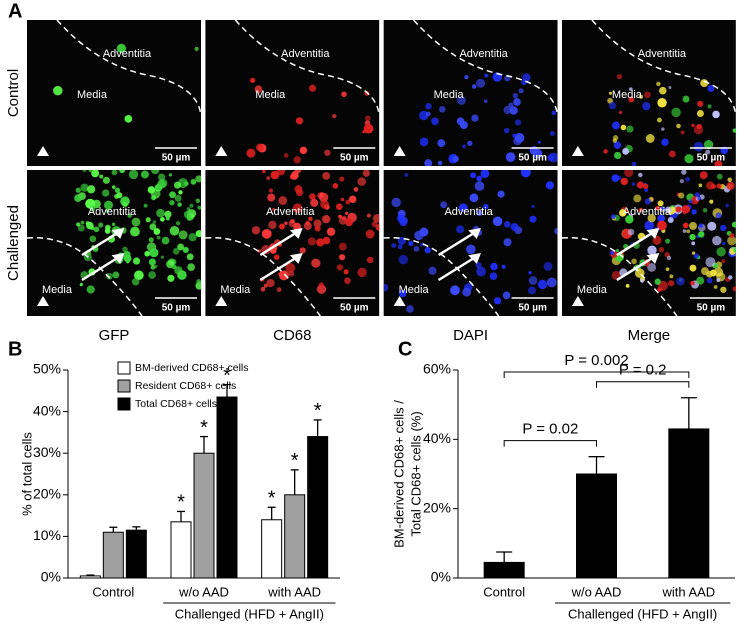 The image size is (750, 627). I want to click on legend-swatch, so click(124, 386).